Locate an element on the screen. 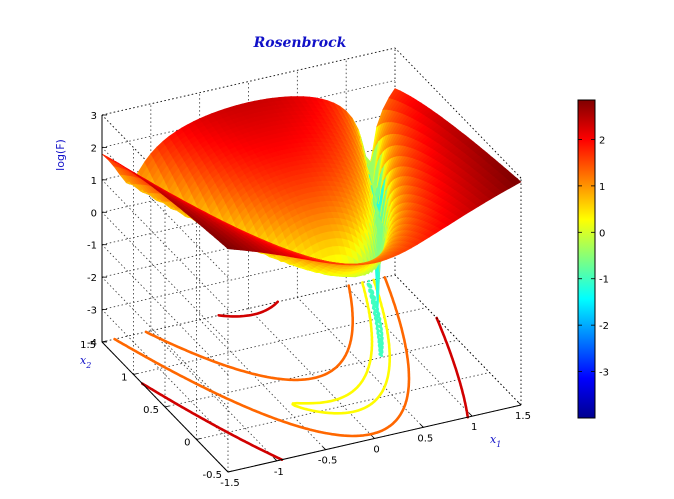  z-axis-label: log(F) is located at coordinates (60, 155).